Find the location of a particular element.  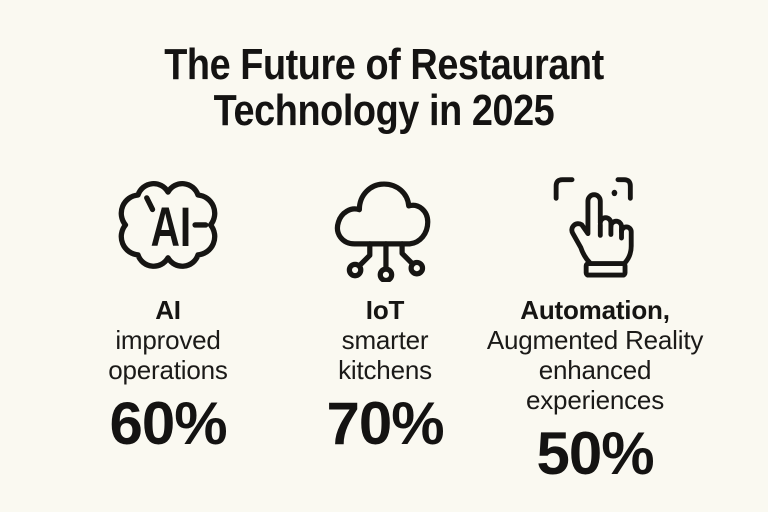

automation-tap-hand-icon is located at coordinates (595, 223).